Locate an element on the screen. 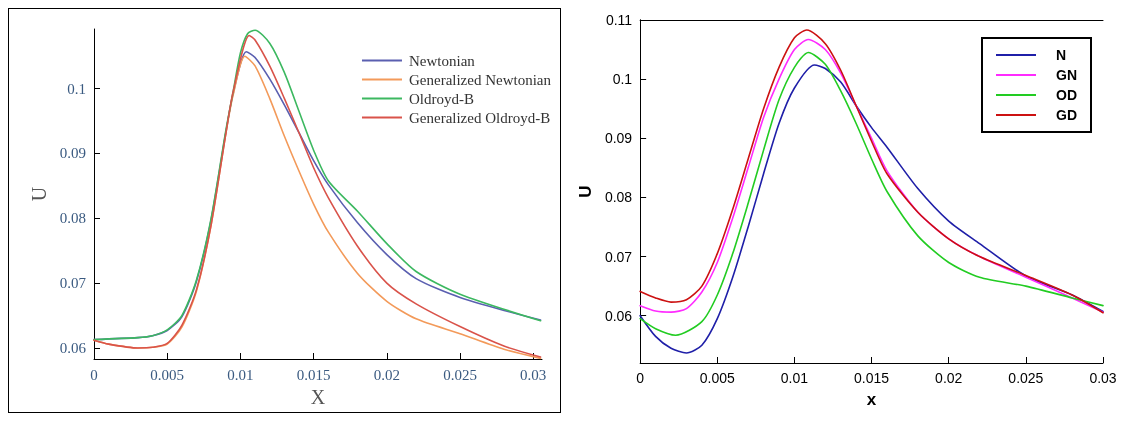 This screenshot has height=421, width=1129. legend-label: N is located at coordinates (1061, 55).